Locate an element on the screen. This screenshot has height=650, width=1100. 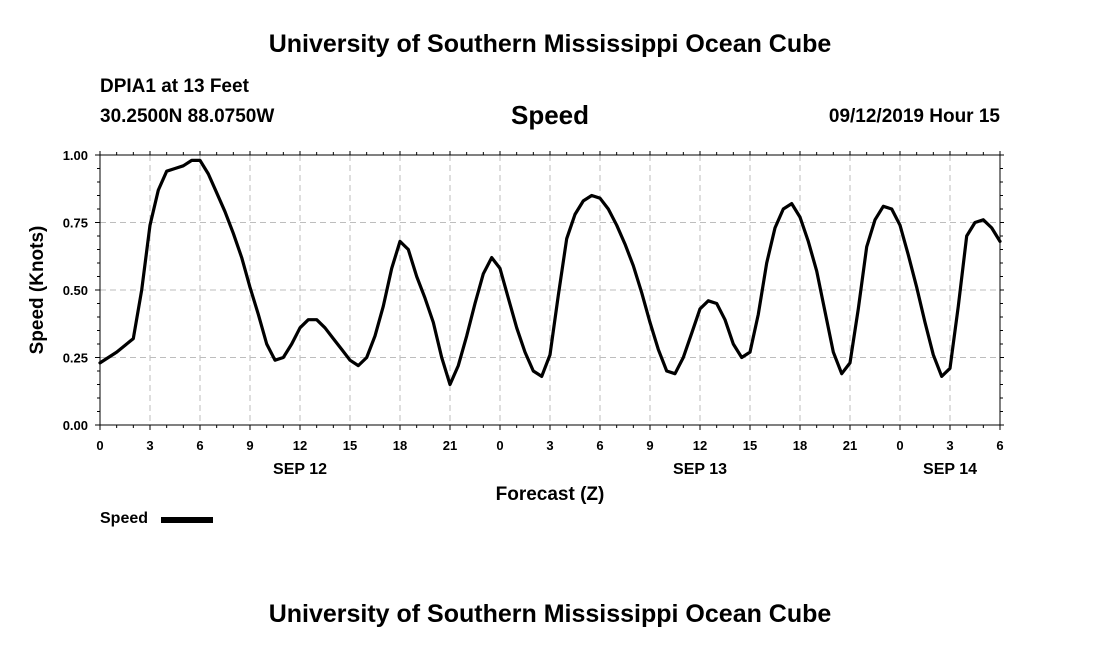
coordinates-label: 30.2500N 88.0750W is located at coordinates (187, 116).